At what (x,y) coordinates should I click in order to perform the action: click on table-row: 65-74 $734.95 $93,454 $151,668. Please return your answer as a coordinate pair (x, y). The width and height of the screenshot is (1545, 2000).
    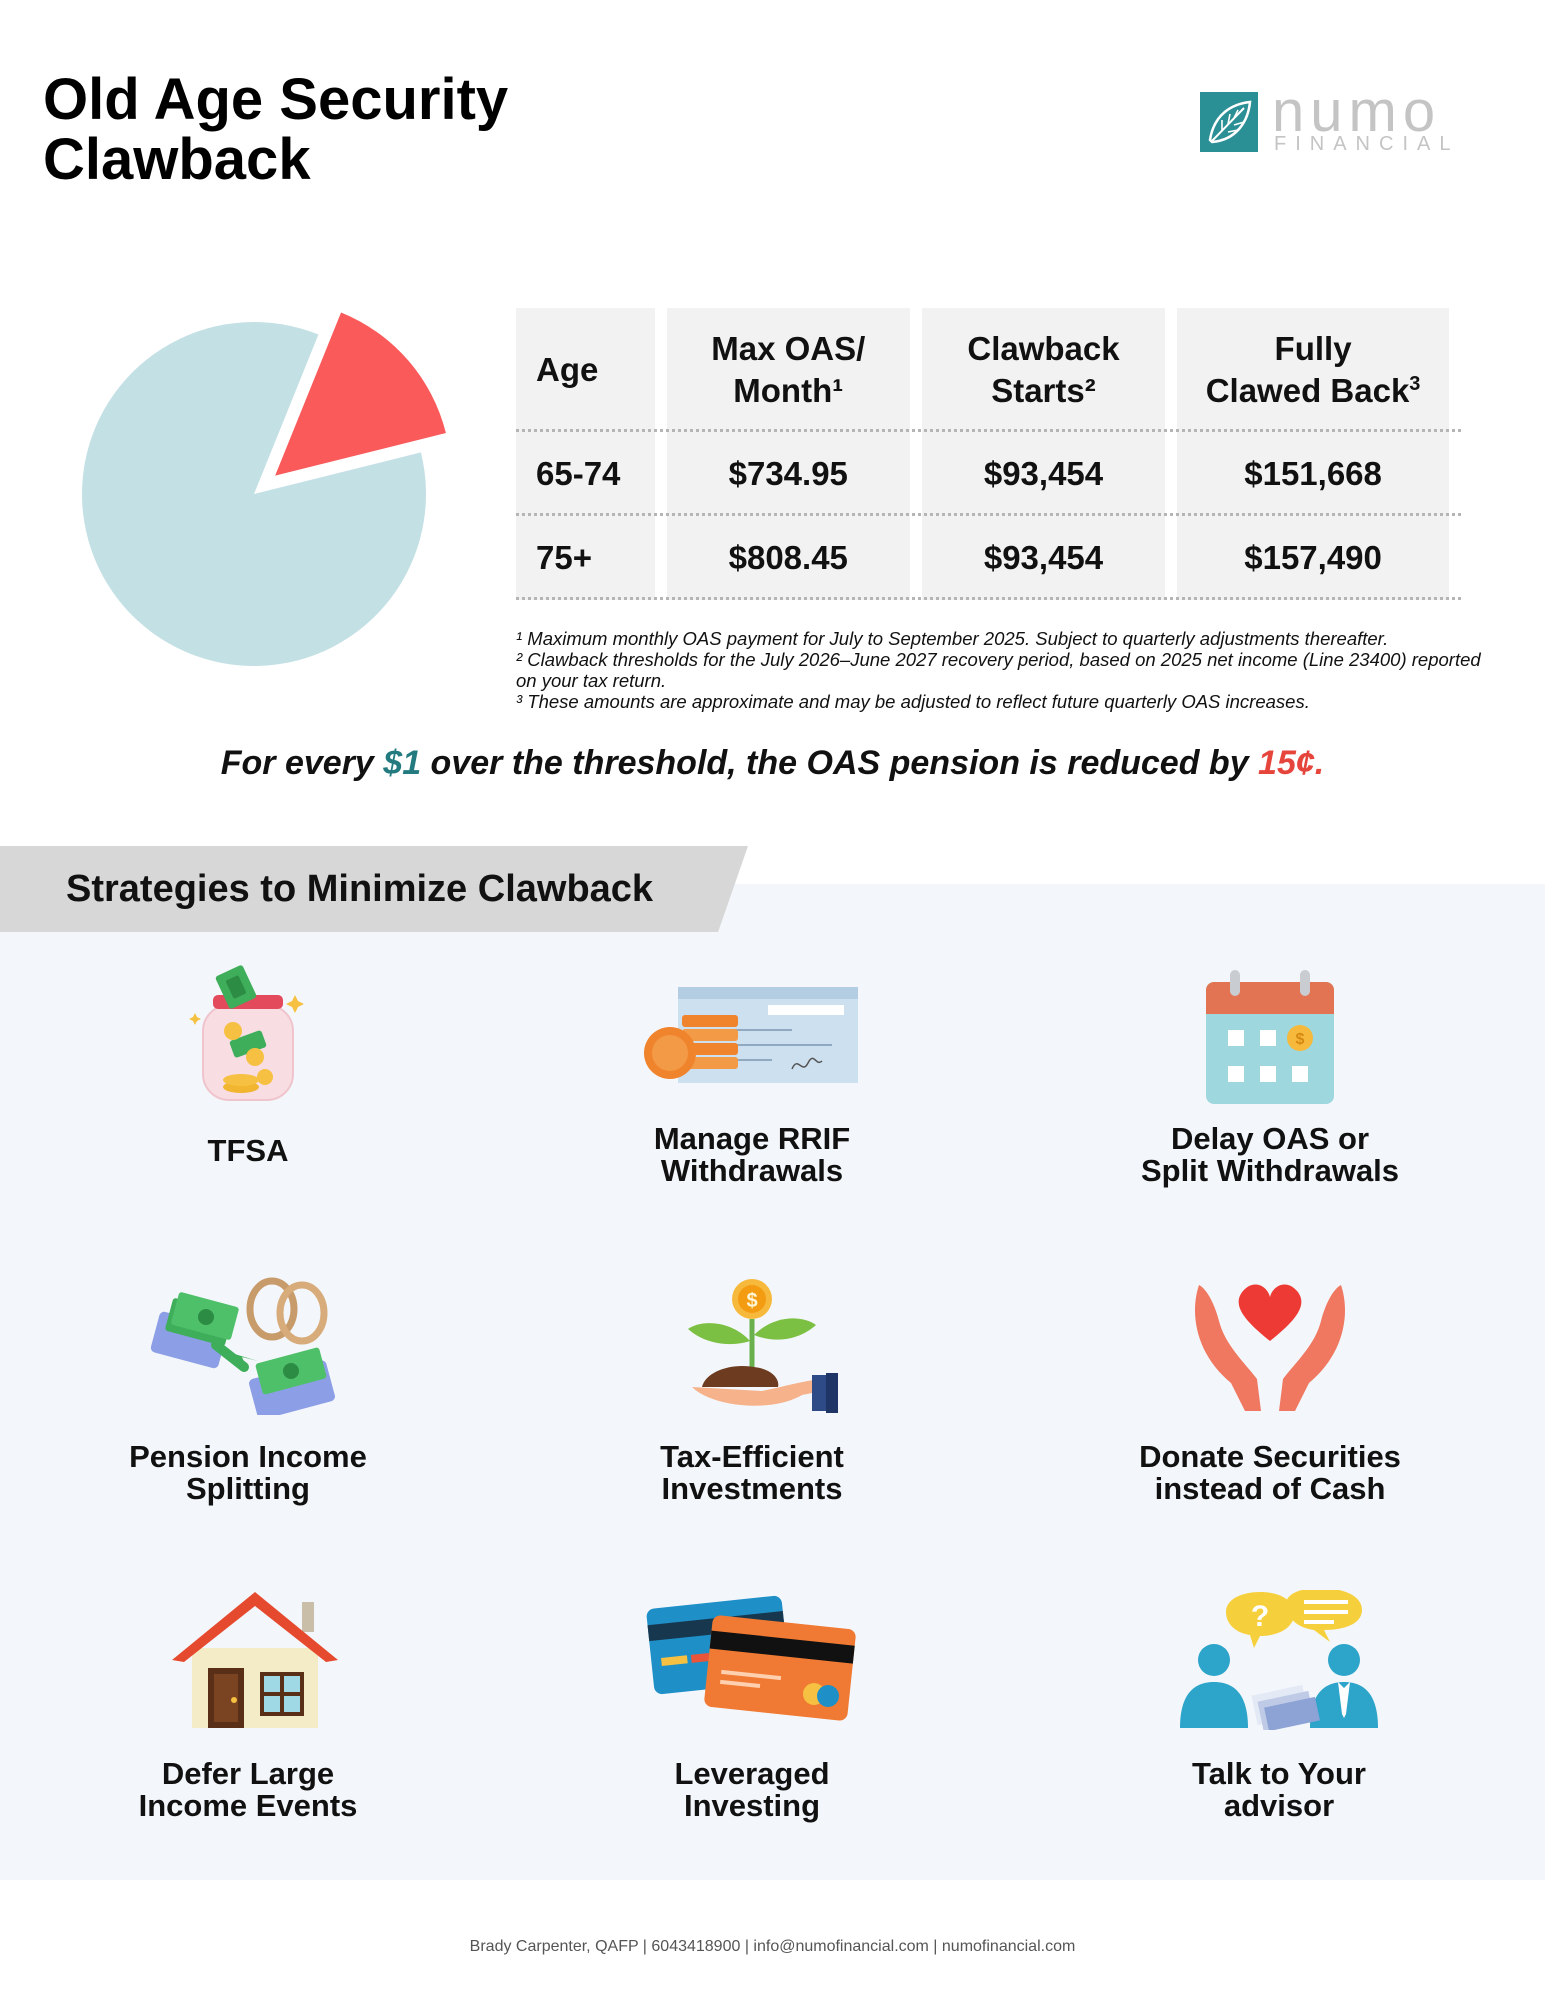
    Looking at the image, I should click on (988, 474).